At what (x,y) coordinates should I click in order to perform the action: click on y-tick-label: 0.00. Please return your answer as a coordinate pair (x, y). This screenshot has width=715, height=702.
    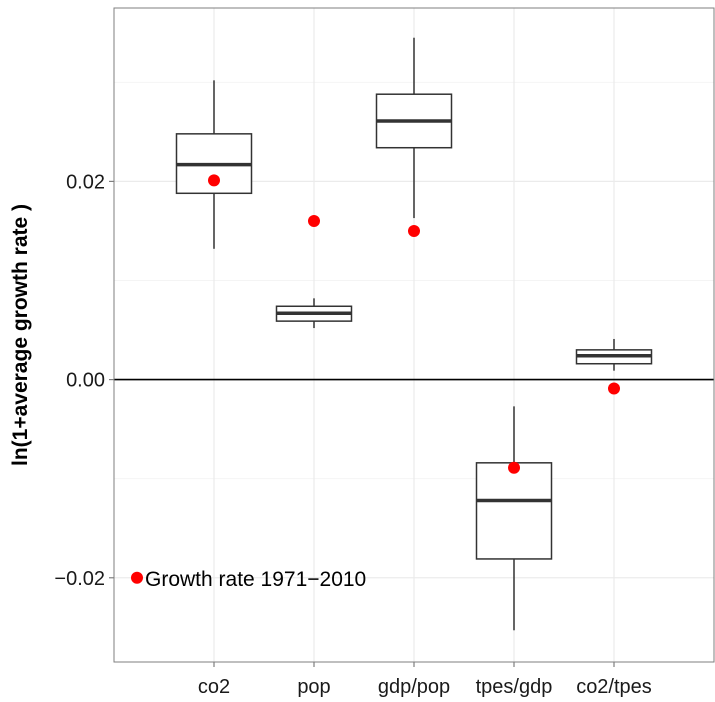
    Looking at the image, I should click on (85, 381).